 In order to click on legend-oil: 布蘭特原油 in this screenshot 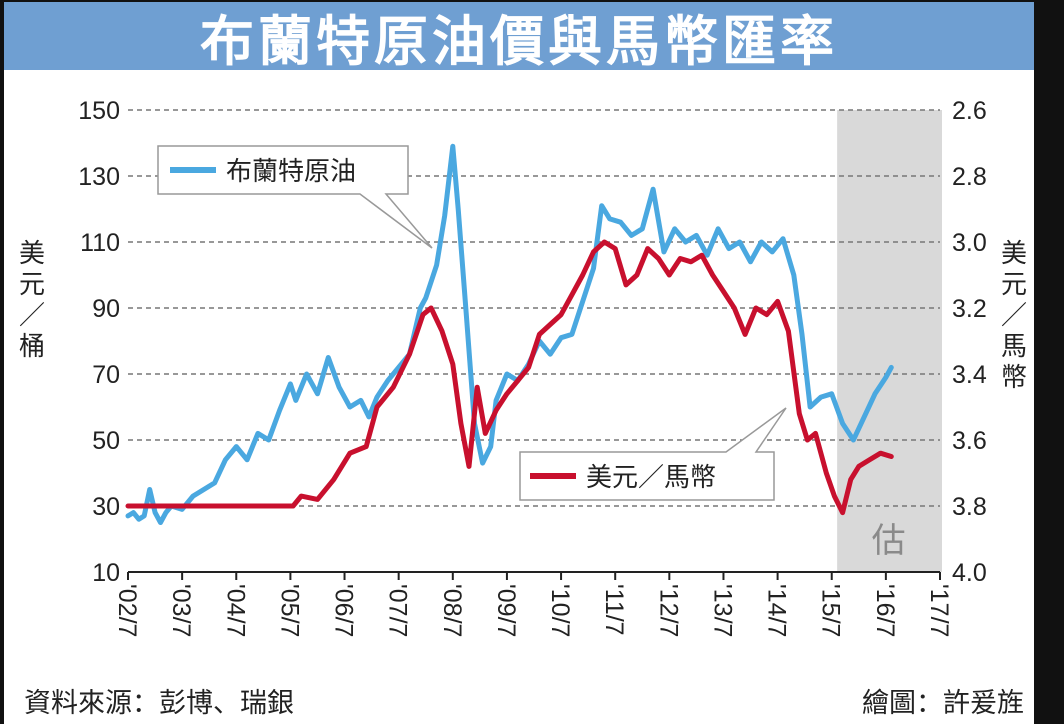, I will do `click(295, 197)`.